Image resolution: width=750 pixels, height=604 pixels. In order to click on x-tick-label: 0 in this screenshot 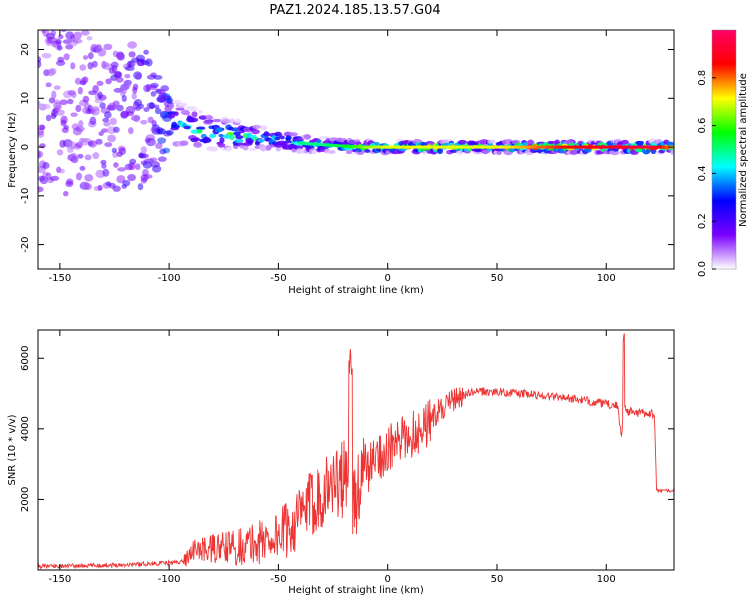, I will do `click(388, 278)`.